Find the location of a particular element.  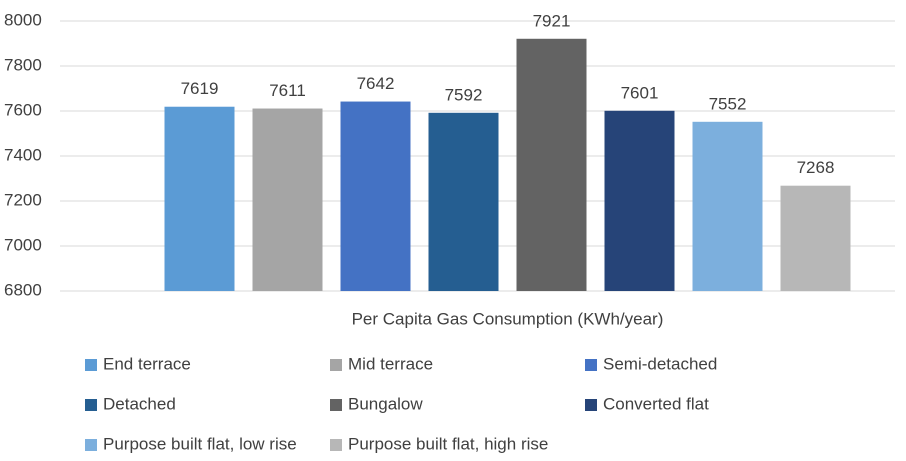

legend-label: Bungalow is located at coordinates (385, 403).